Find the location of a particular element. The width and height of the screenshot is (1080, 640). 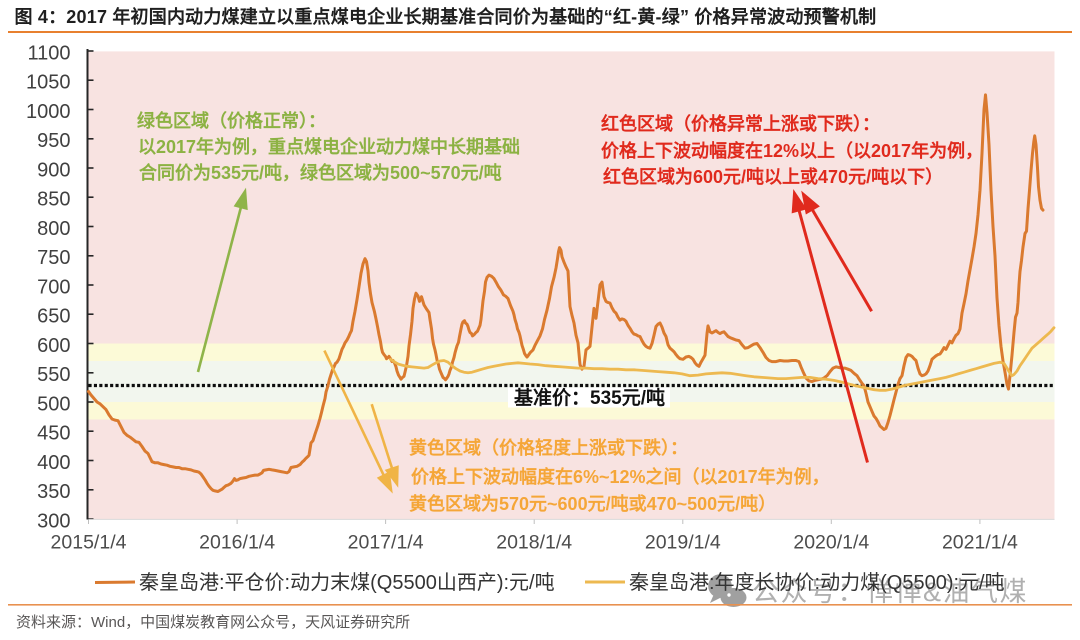

svg-text: 800 is located at coordinates (53, 229).